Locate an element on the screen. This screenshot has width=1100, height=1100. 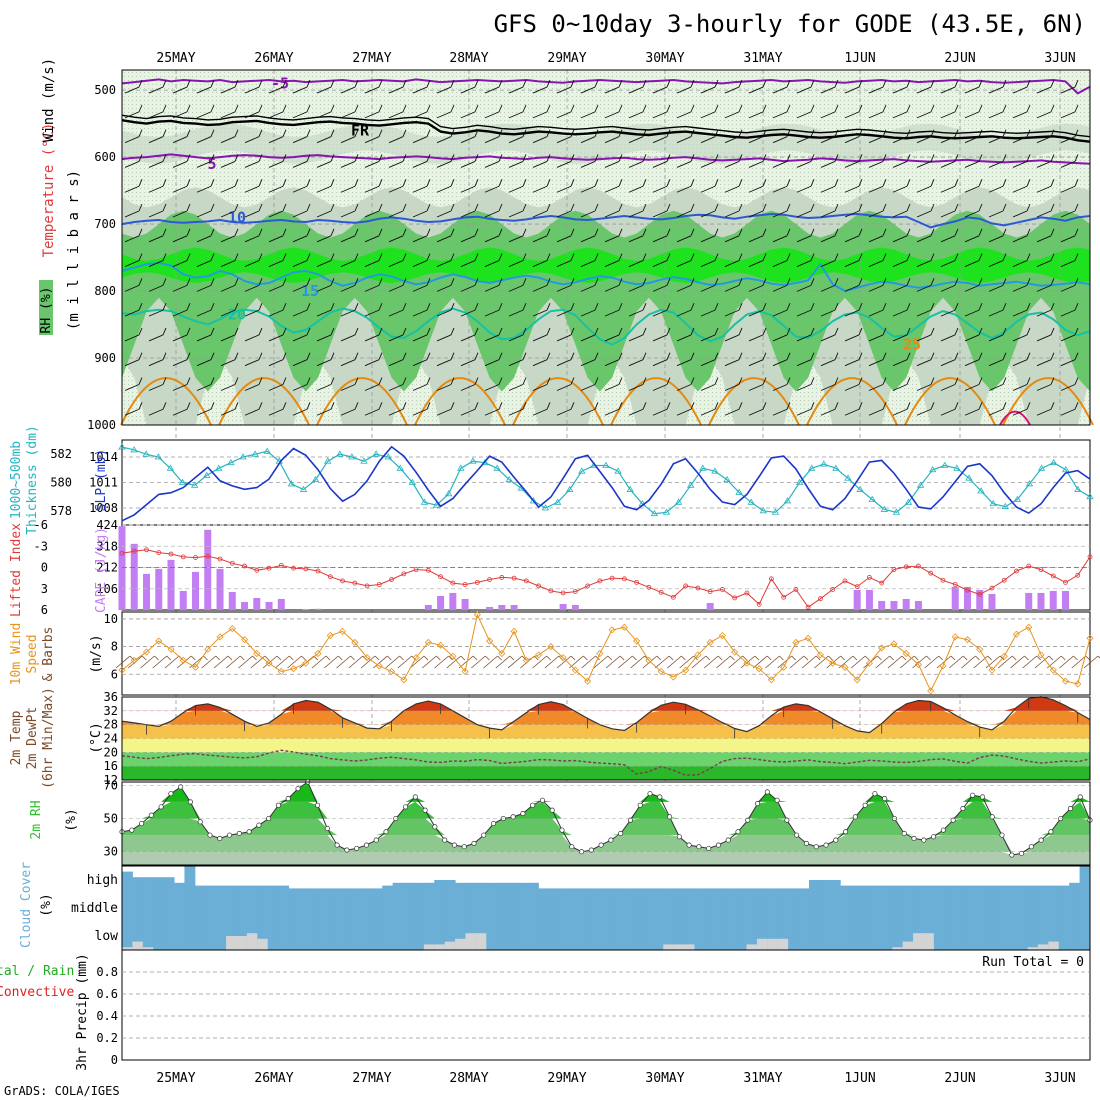
thickness-label-2: Thickness (dm) is located at coordinates (32, 480).